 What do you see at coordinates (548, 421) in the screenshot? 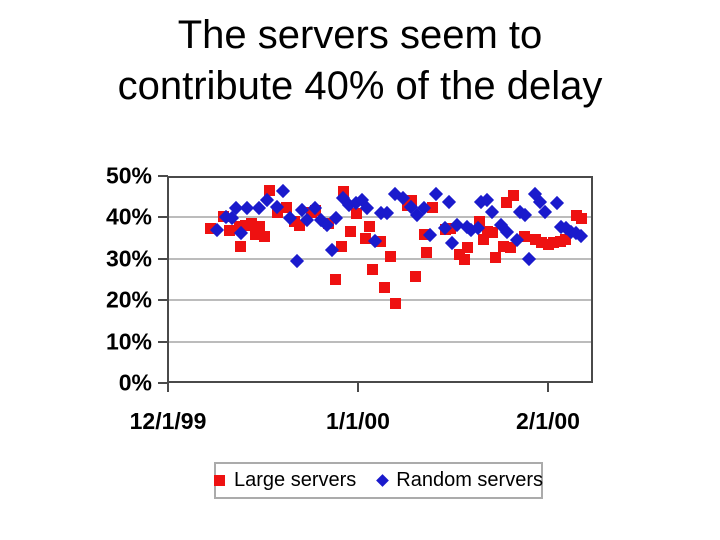
I see `x-axis-label: 2/1/00` at bounding box center [548, 421].